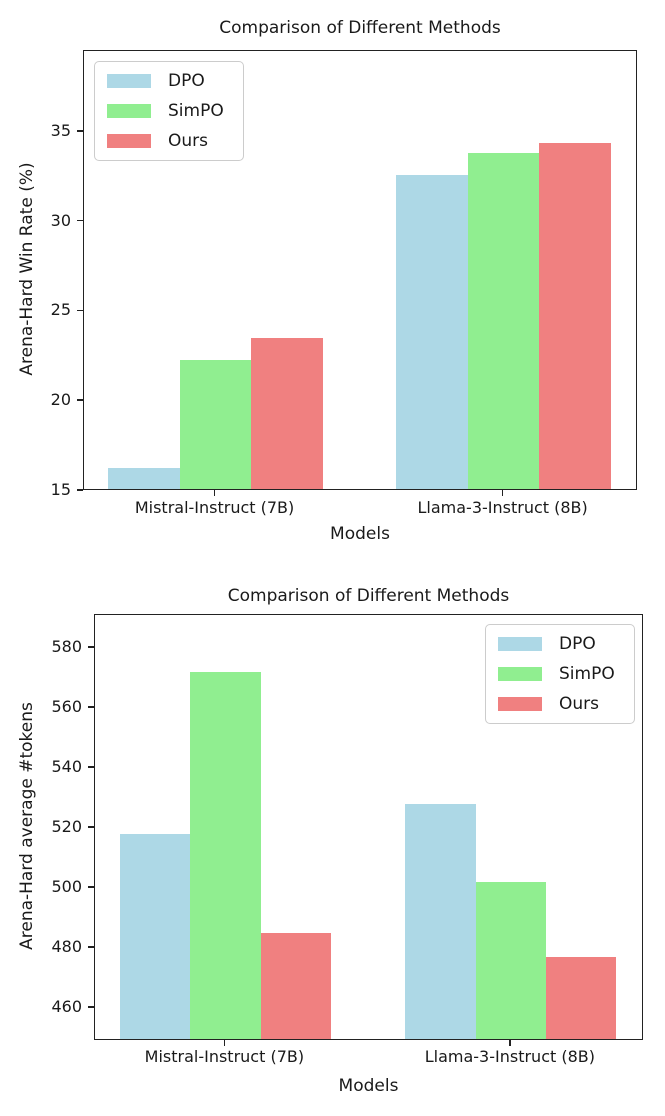 The height and width of the screenshot is (1116, 665). I want to click on y-tick-label: 20, so click(60, 400).